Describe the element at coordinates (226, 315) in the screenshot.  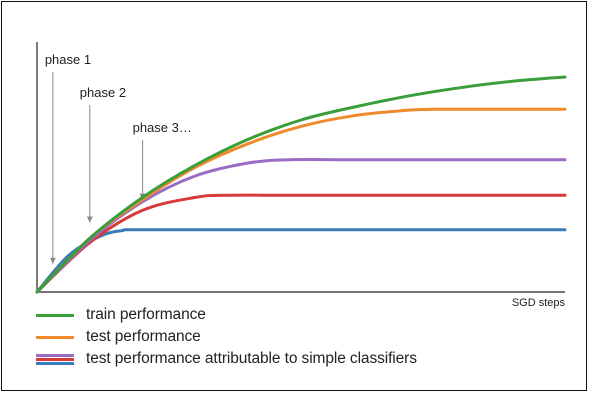
I see `legend-item-train: train performance` at that location.